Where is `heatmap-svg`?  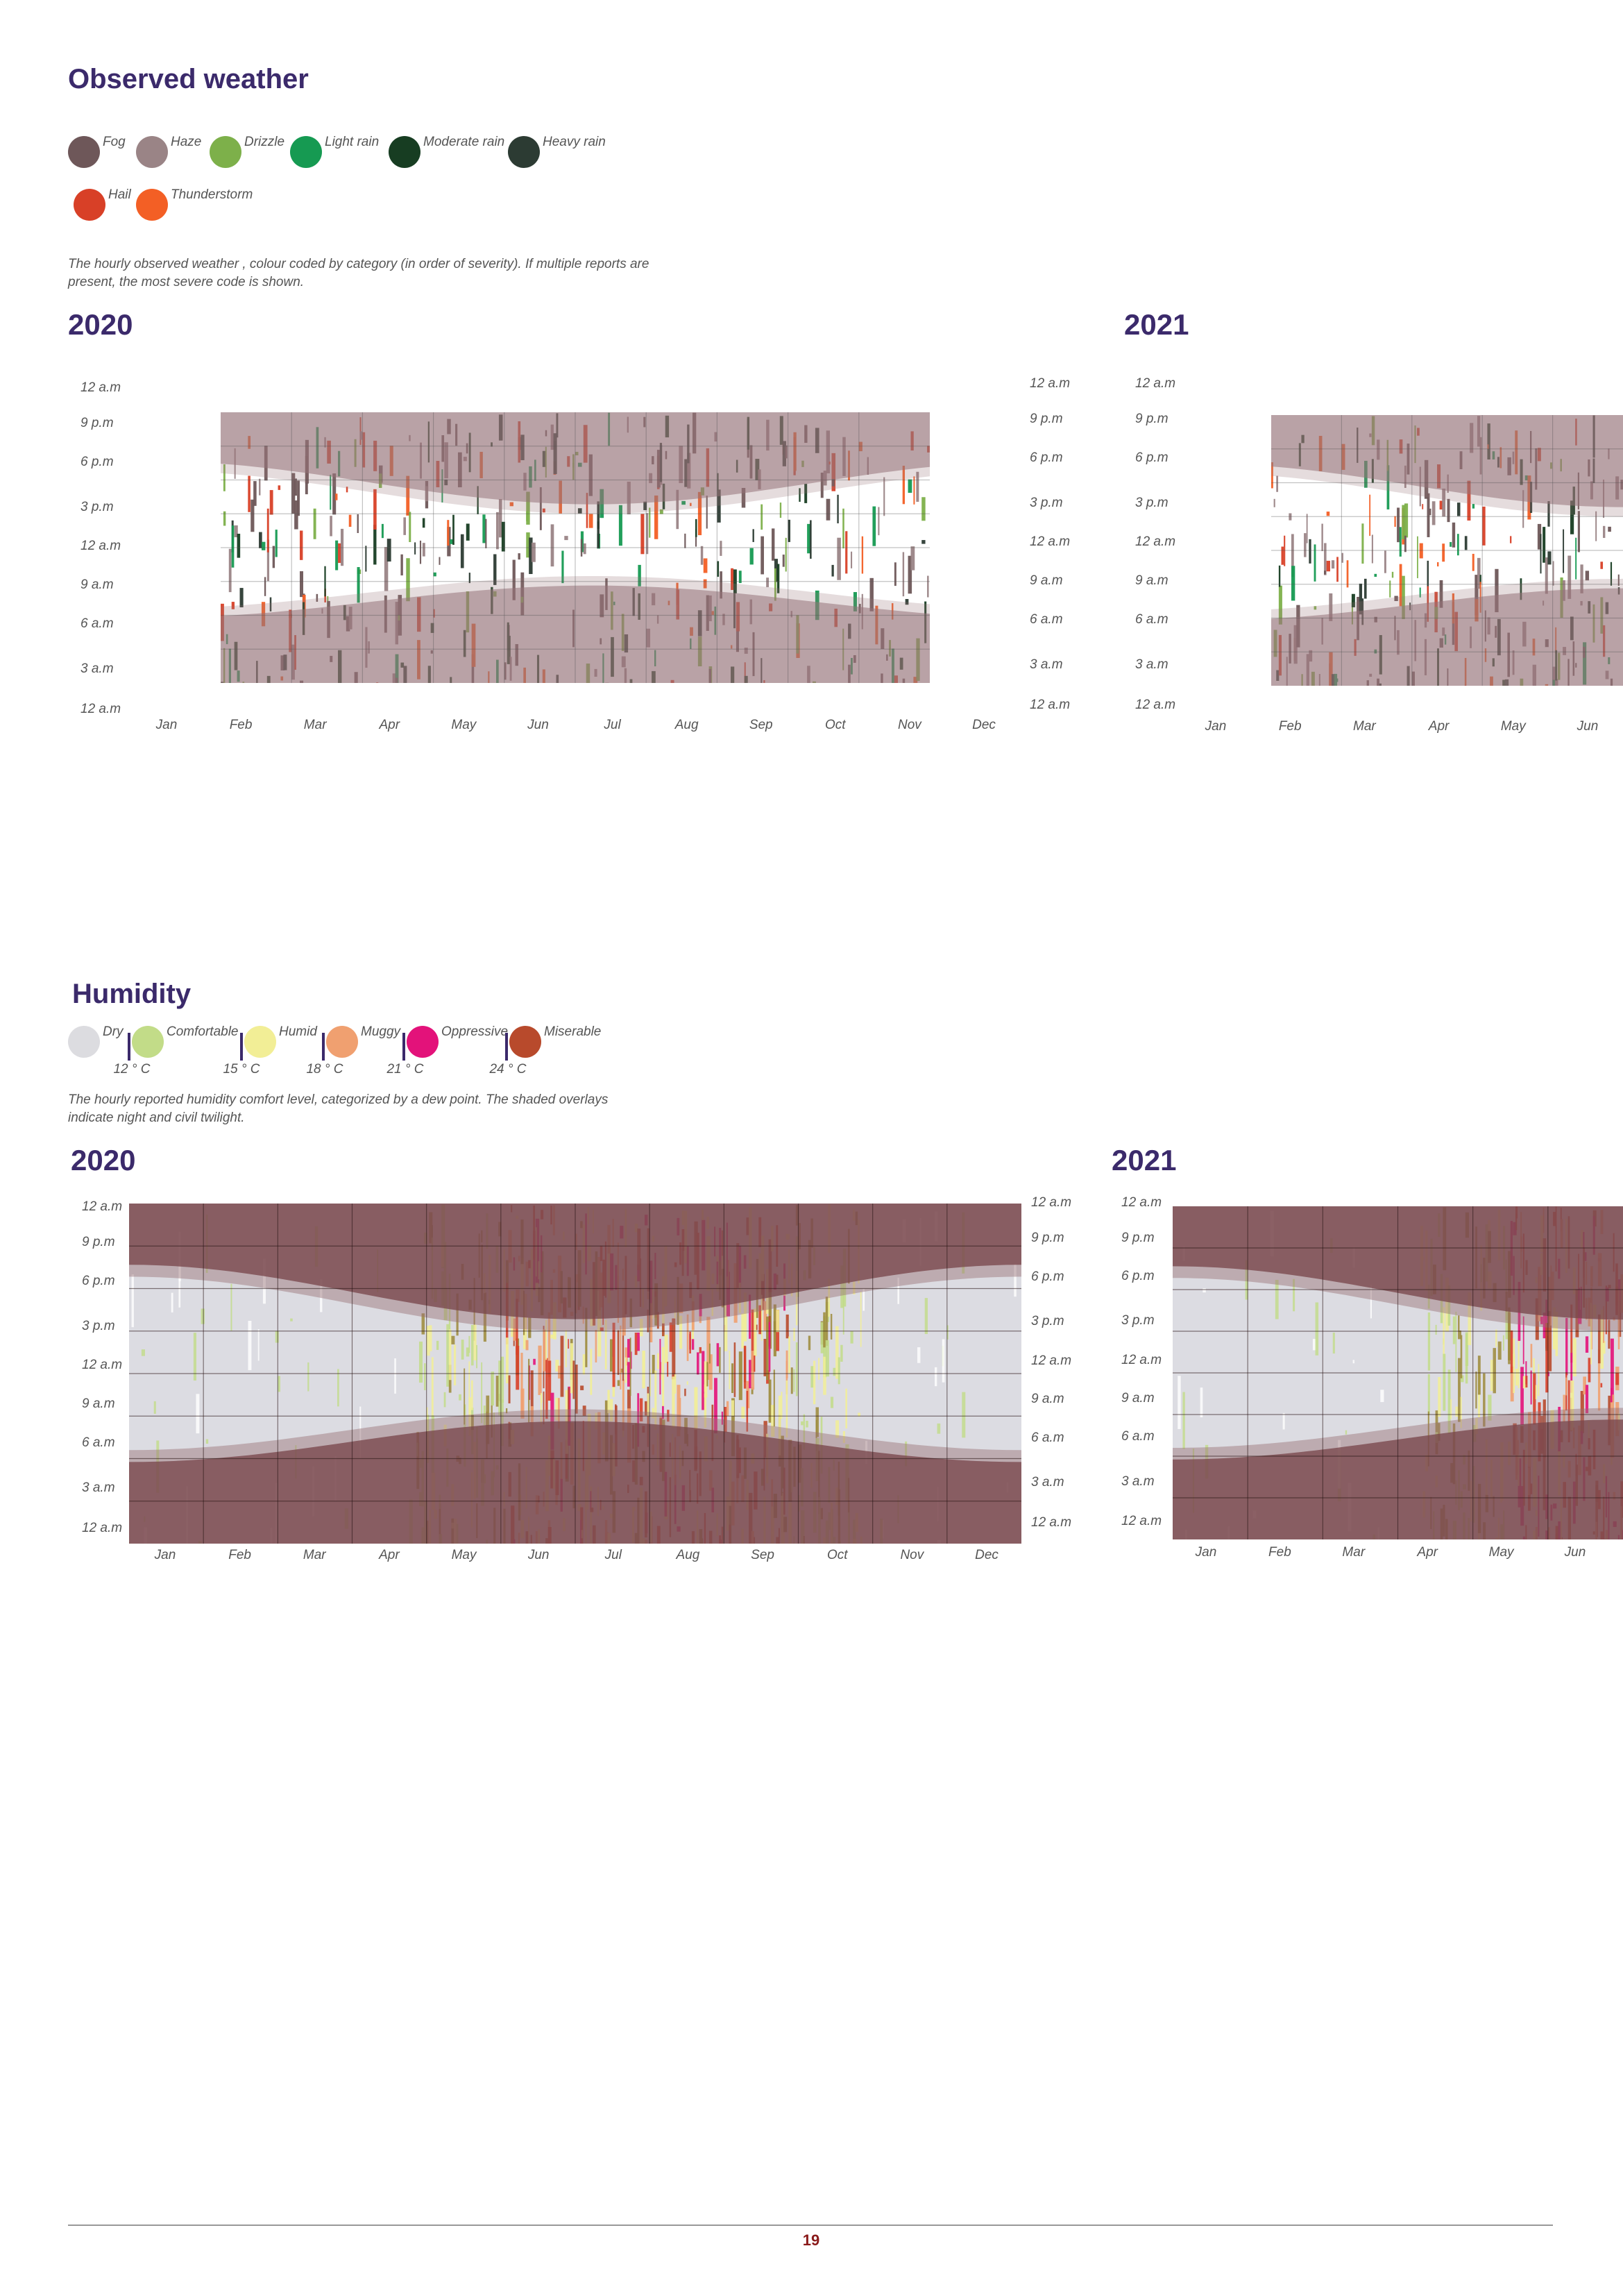 heatmap-svg is located at coordinates (575, 547).